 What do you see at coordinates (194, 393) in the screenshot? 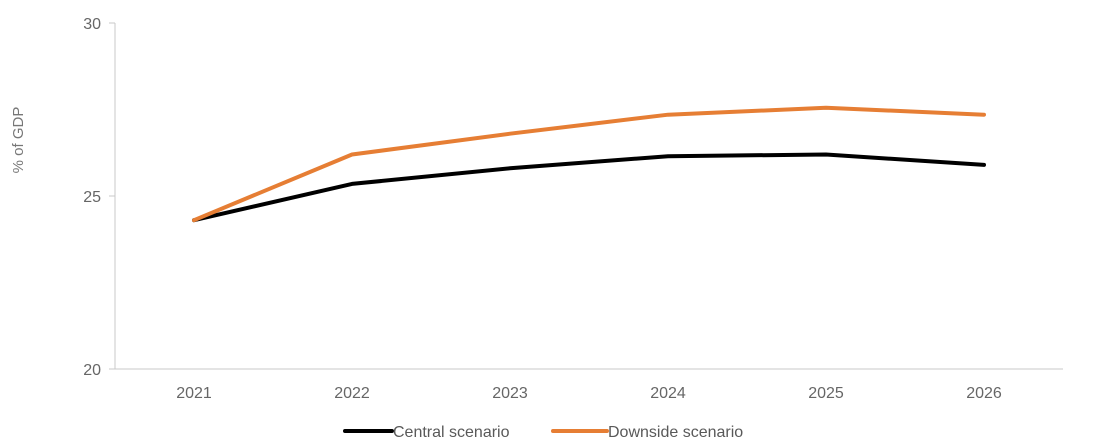
I see `x-tick-label: 2021` at bounding box center [194, 393].